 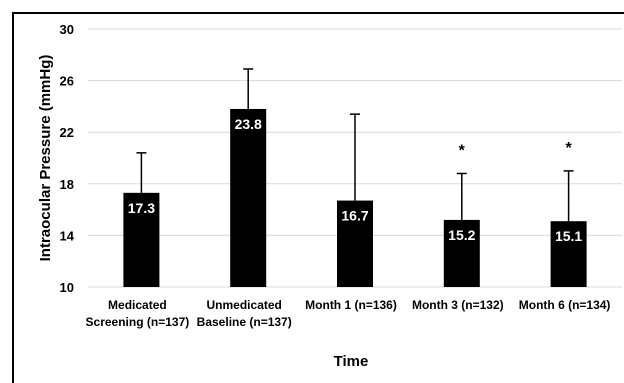 What do you see at coordinates (67, 158) in the screenshot?
I see `y-axis-ticks: 10 14 18 22 26 30` at bounding box center [67, 158].